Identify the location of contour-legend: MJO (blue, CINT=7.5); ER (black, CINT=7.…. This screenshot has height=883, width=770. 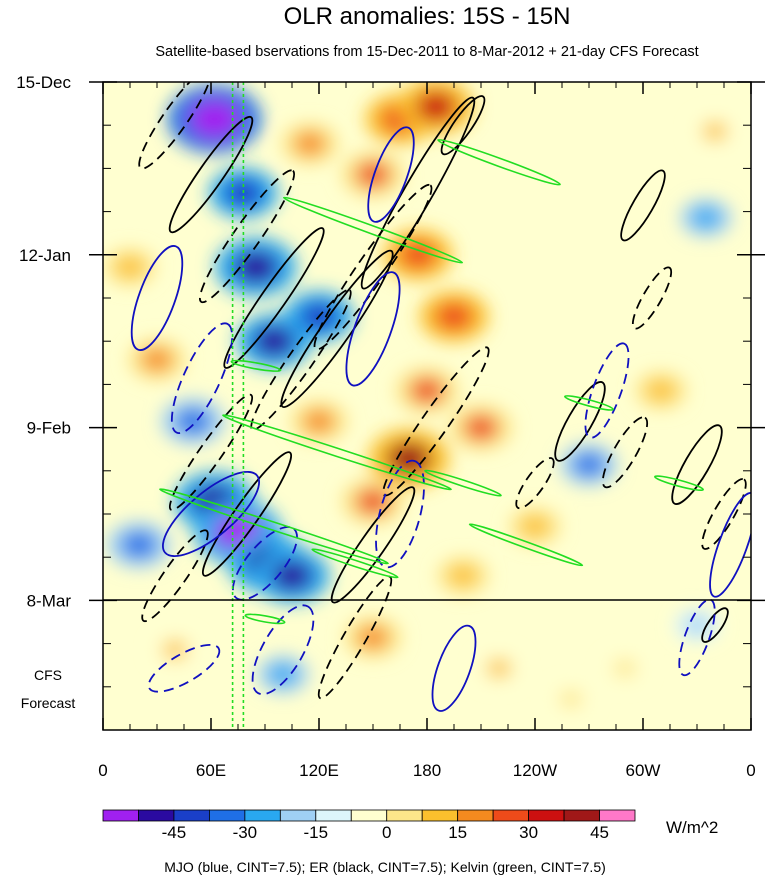
(385, 867).